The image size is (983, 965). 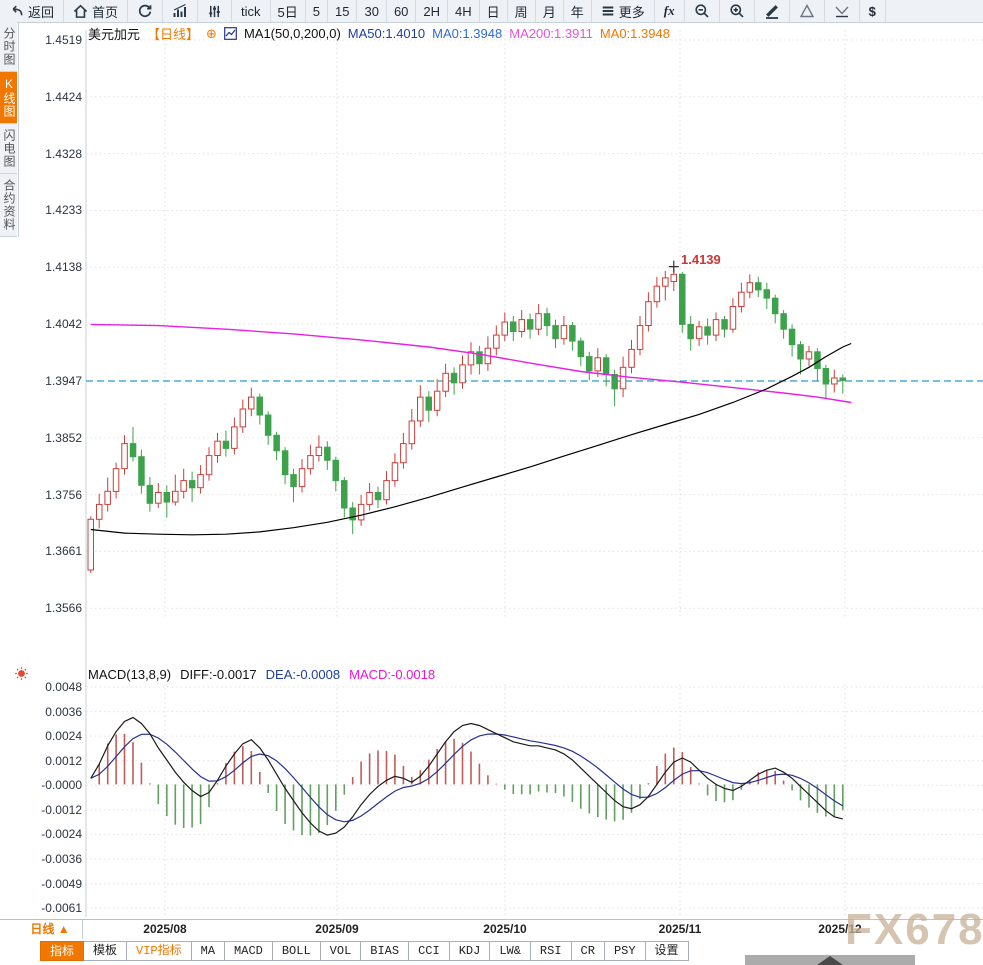 What do you see at coordinates (464, 11) in the screenshot?
I see `timeframe-4h-button: 4H` at bounding box center [464, 11].